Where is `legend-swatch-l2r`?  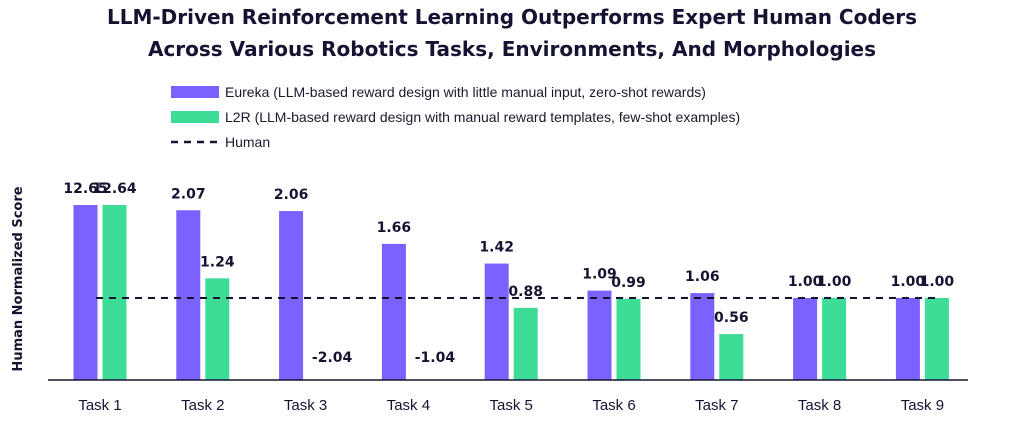 legend-swatch-l2r is located at coordinates (195, 117).